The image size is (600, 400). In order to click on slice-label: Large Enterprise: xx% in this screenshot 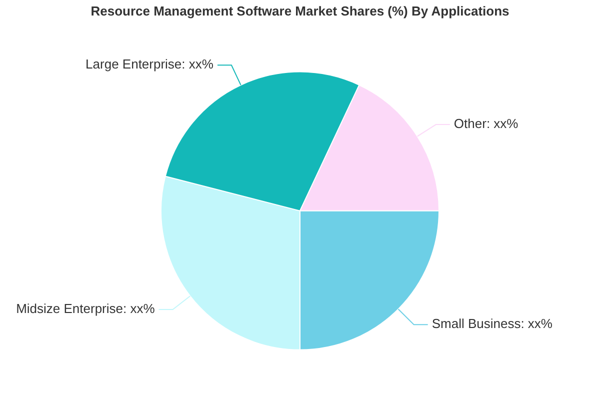, I will do `click(150, 64)`.